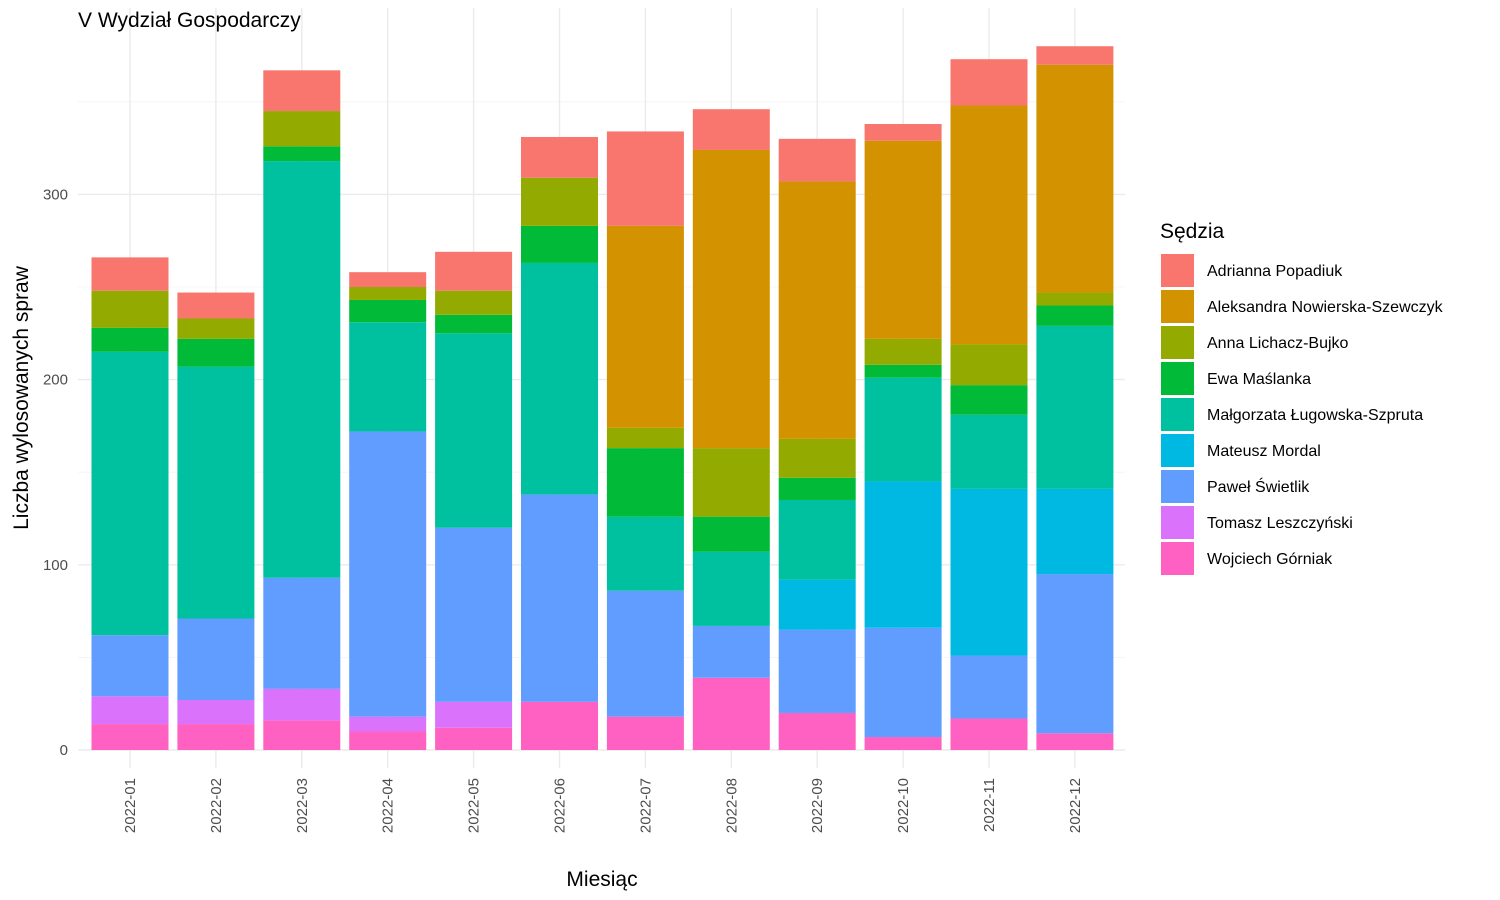  What do you see at coordinates (21, 397) in the screenshot?
I see `y-axis-title: Liczba wylosowanych spraw` at bounding box center [21, 397].